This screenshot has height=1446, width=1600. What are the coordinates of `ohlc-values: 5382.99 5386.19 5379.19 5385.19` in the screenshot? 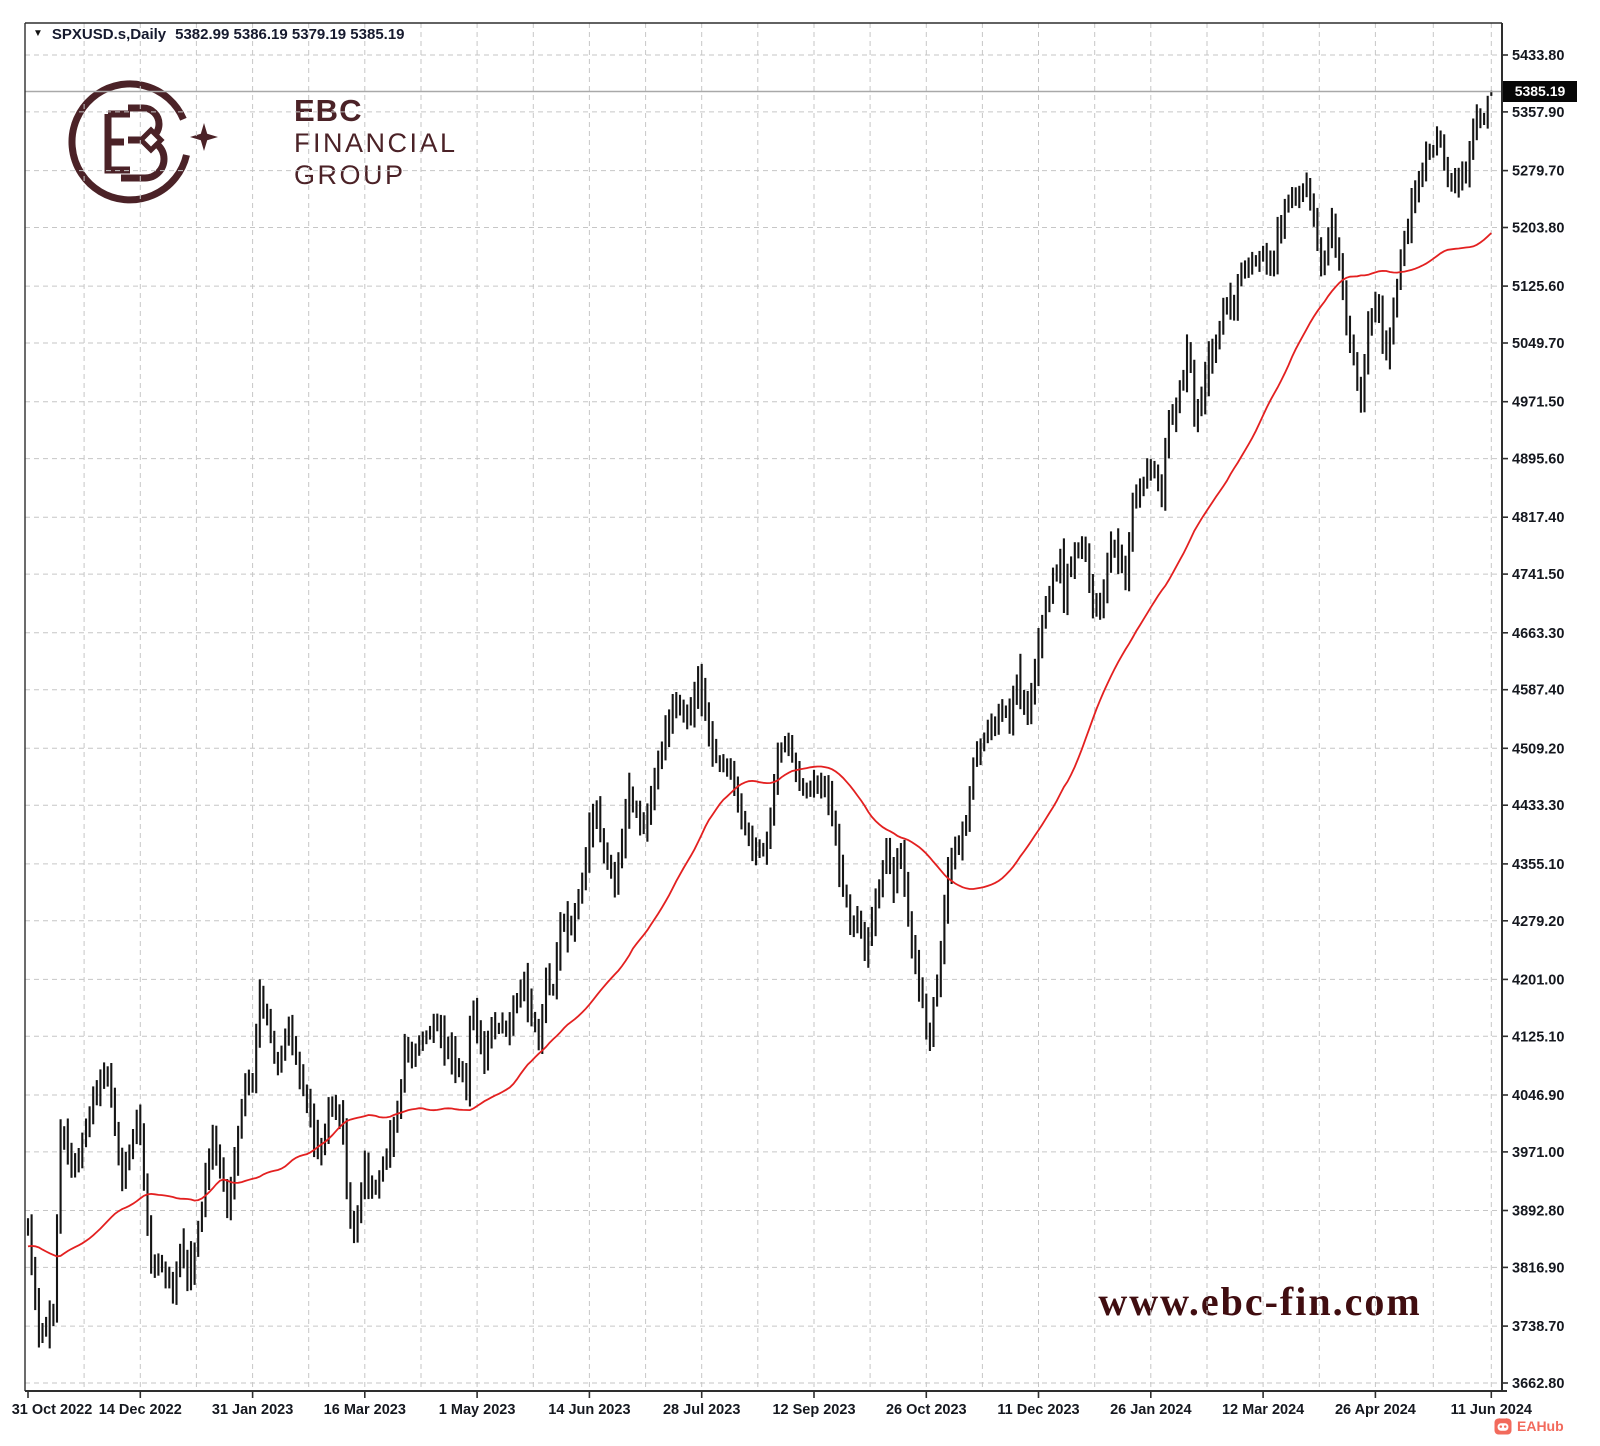 It's located at (290, 34).